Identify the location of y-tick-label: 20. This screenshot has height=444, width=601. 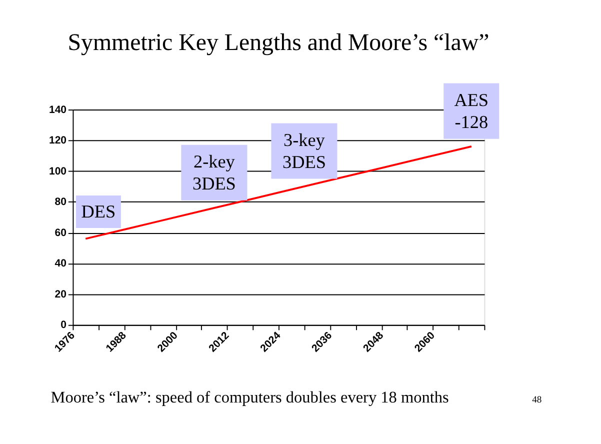
(60, 294).